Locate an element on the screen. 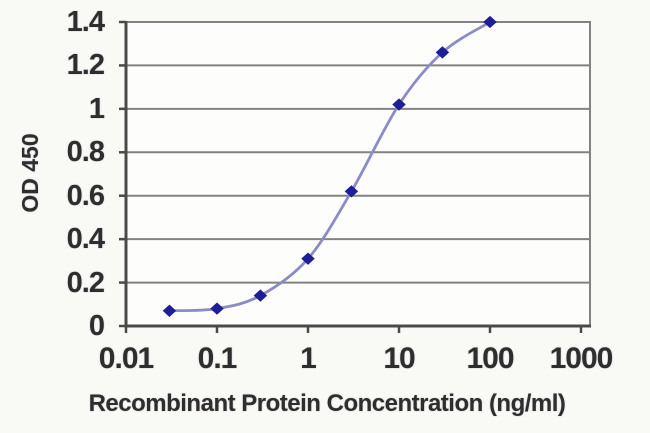  y-tick-label: 0.6 is located at coordinates (85, 195).